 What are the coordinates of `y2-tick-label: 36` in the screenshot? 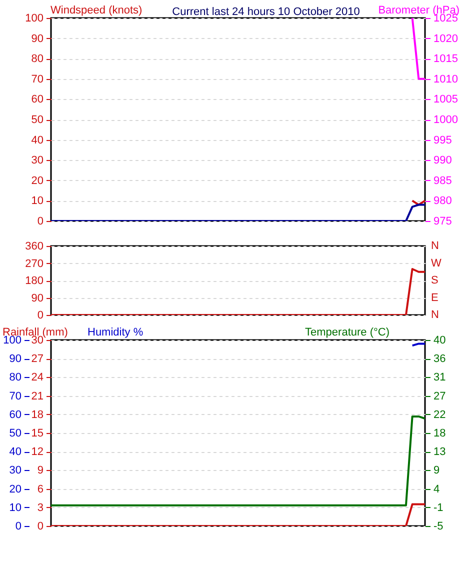 It's located at (440, 359).